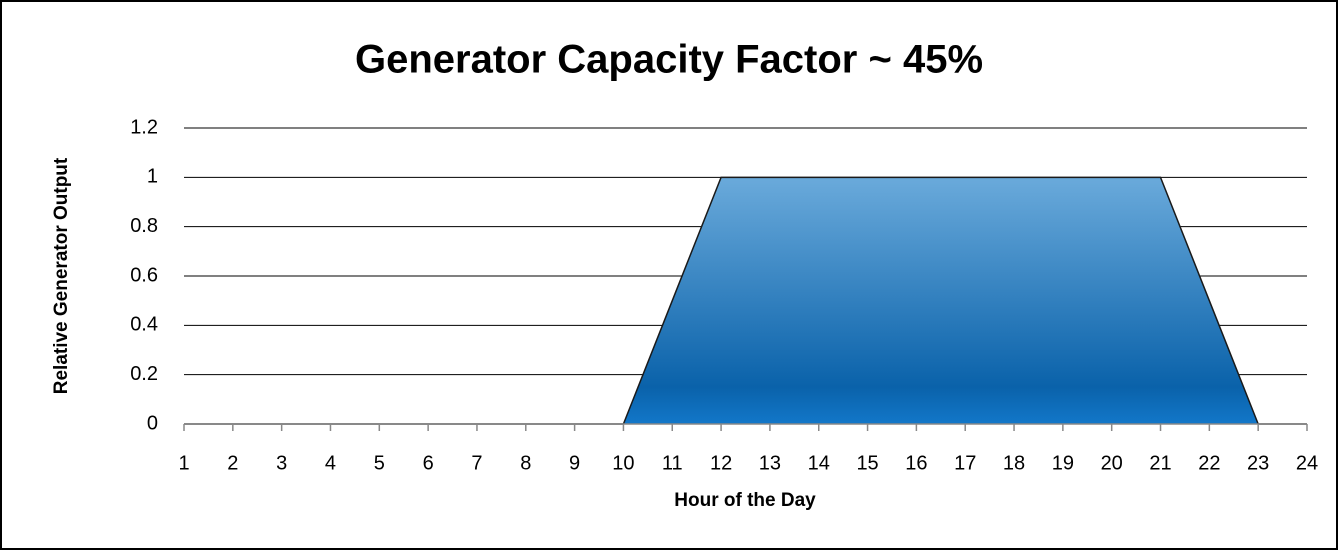  Describe the element at coordinates (770, 463) in the screenshot. I see `x-tick-label: 13` at that location.